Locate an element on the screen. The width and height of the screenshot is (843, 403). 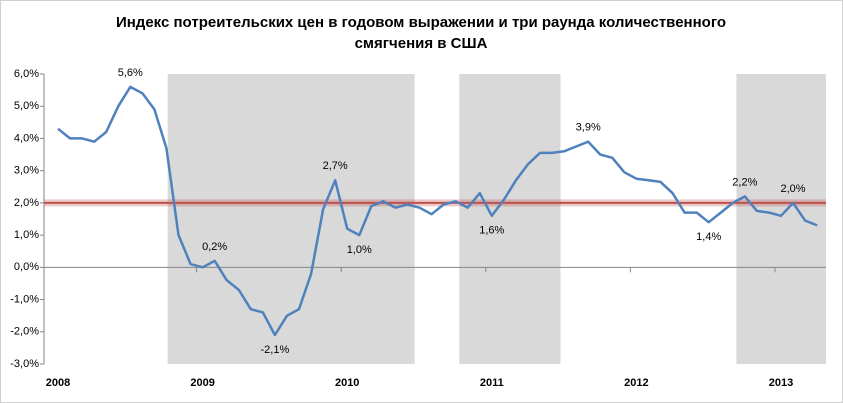
data-label: 2,2% is located at coordinates (744, 182).